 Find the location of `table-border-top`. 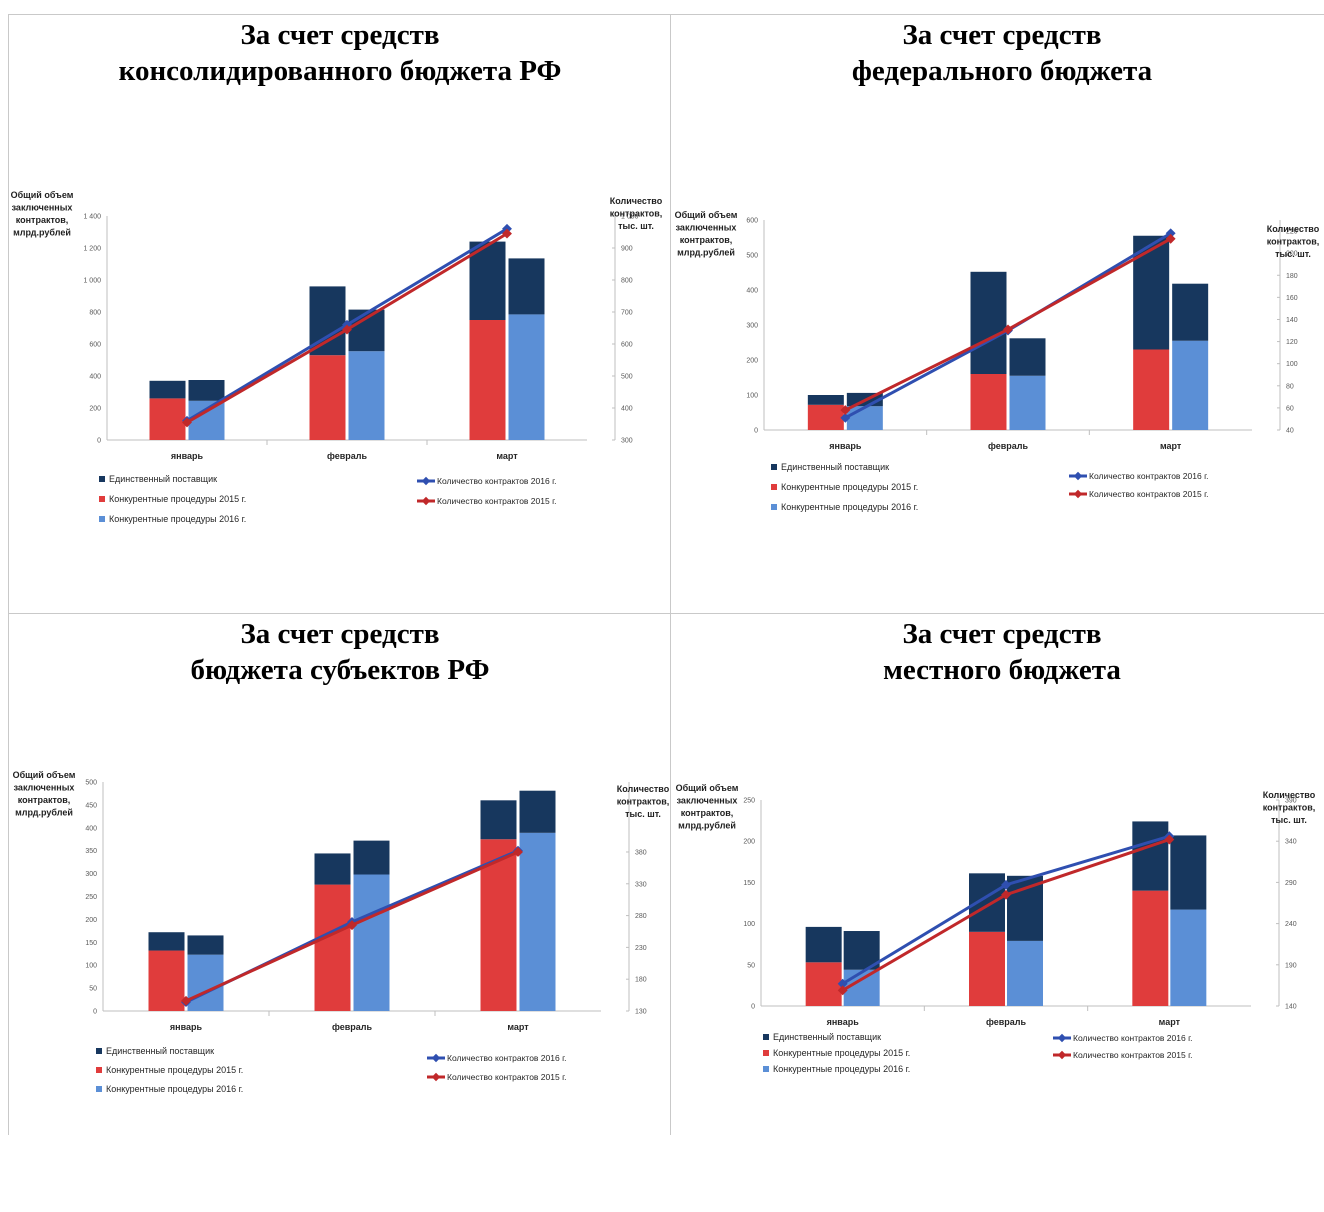

table-border-top is located at coordinates (666, 14).